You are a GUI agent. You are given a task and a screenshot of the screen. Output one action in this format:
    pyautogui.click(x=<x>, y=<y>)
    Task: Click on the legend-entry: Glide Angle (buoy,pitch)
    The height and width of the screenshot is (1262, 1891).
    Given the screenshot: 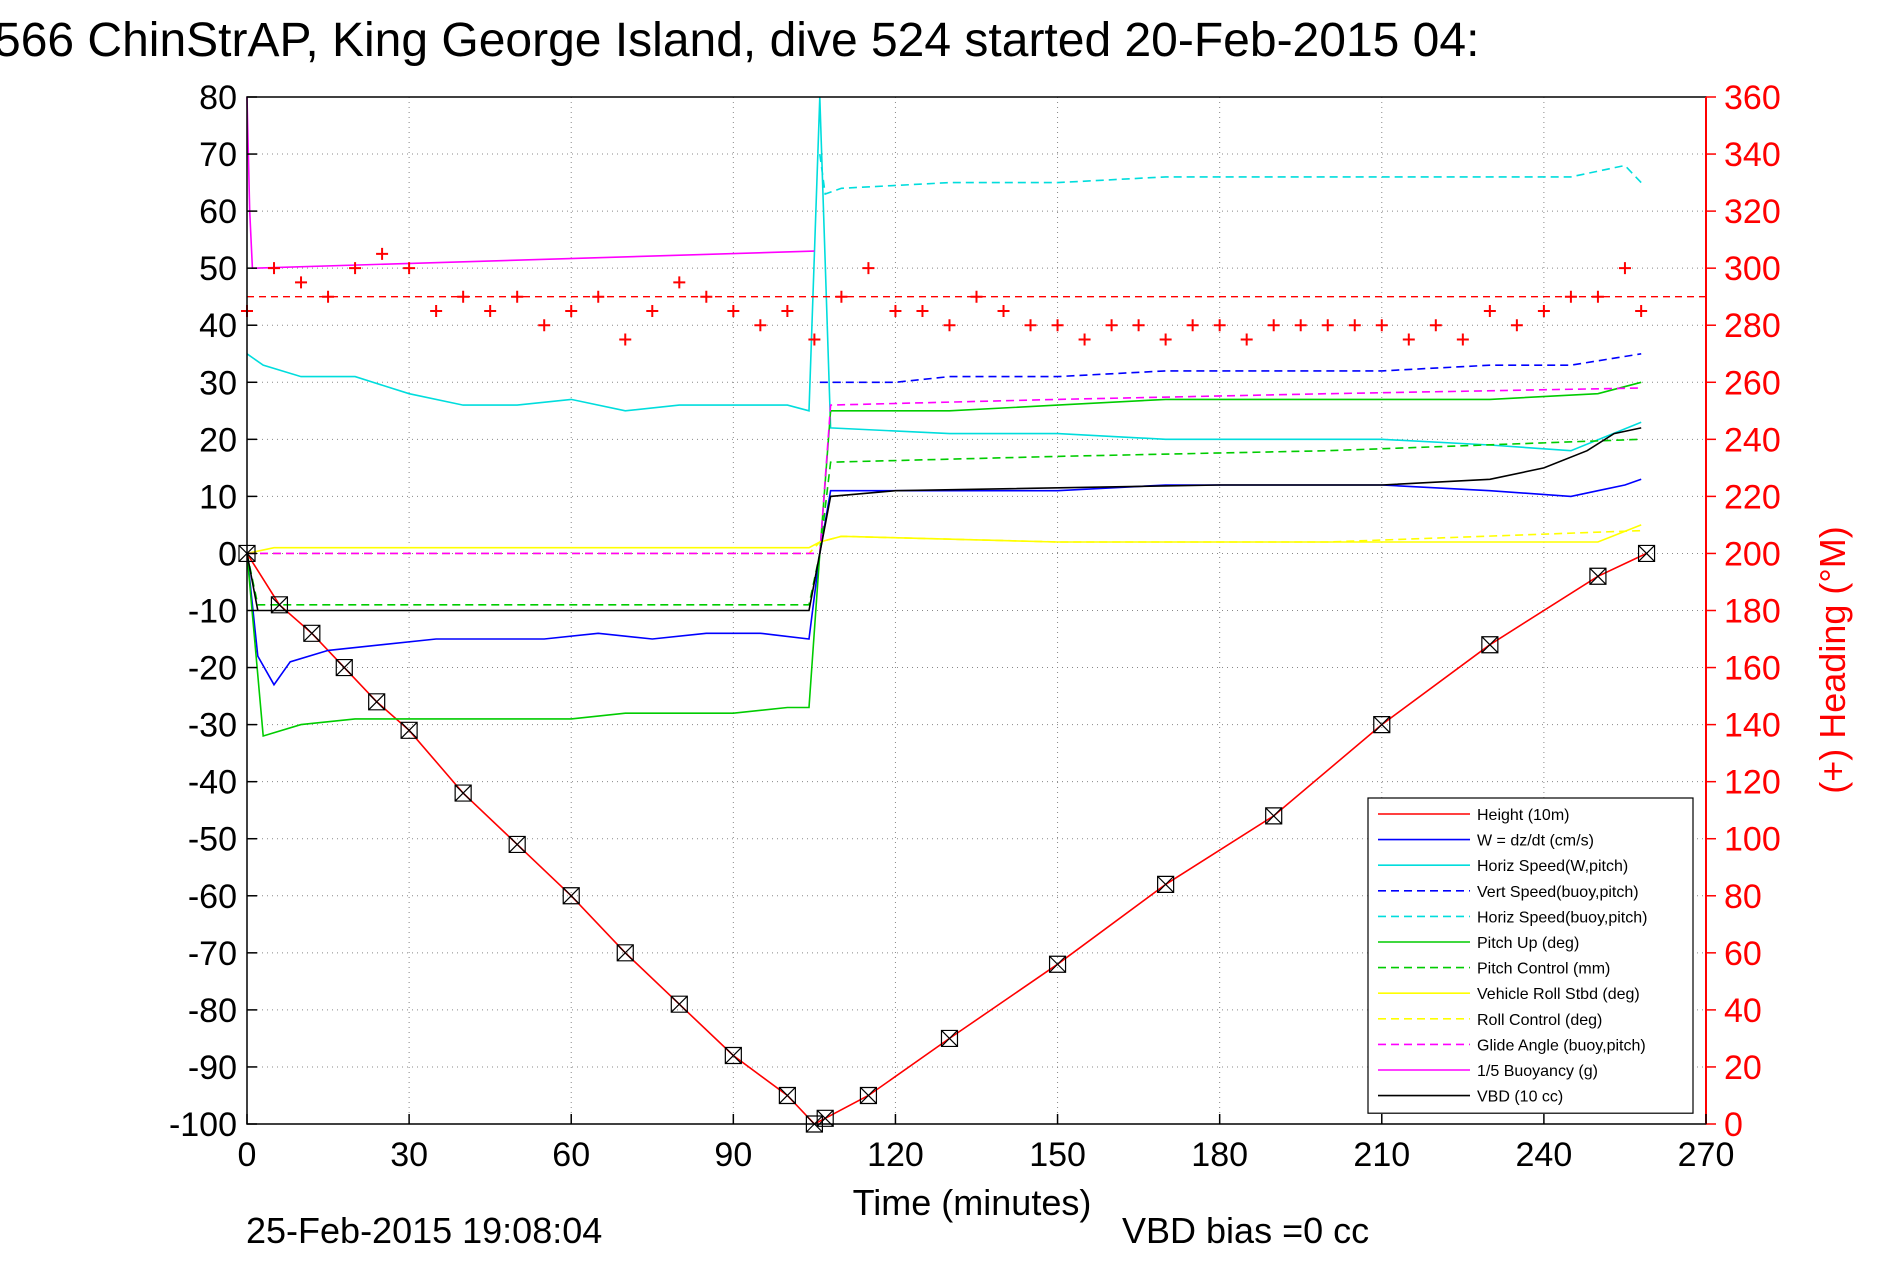 What is the action you would take?
    pyautogui.click(x=1561, y=1045)
    